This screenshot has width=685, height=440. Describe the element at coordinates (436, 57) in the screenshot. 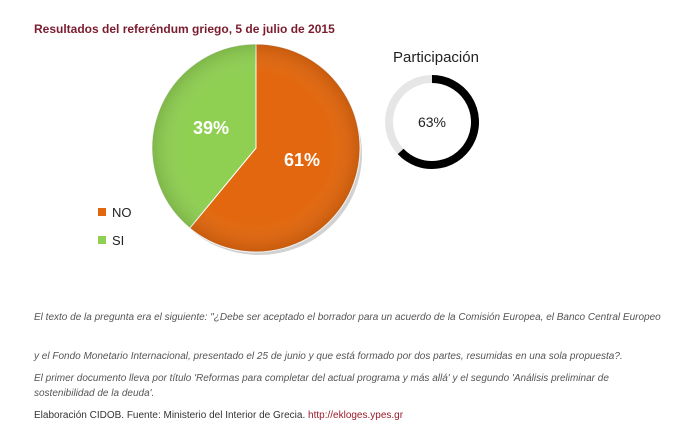

I see `participation-title: Participación` at that location.